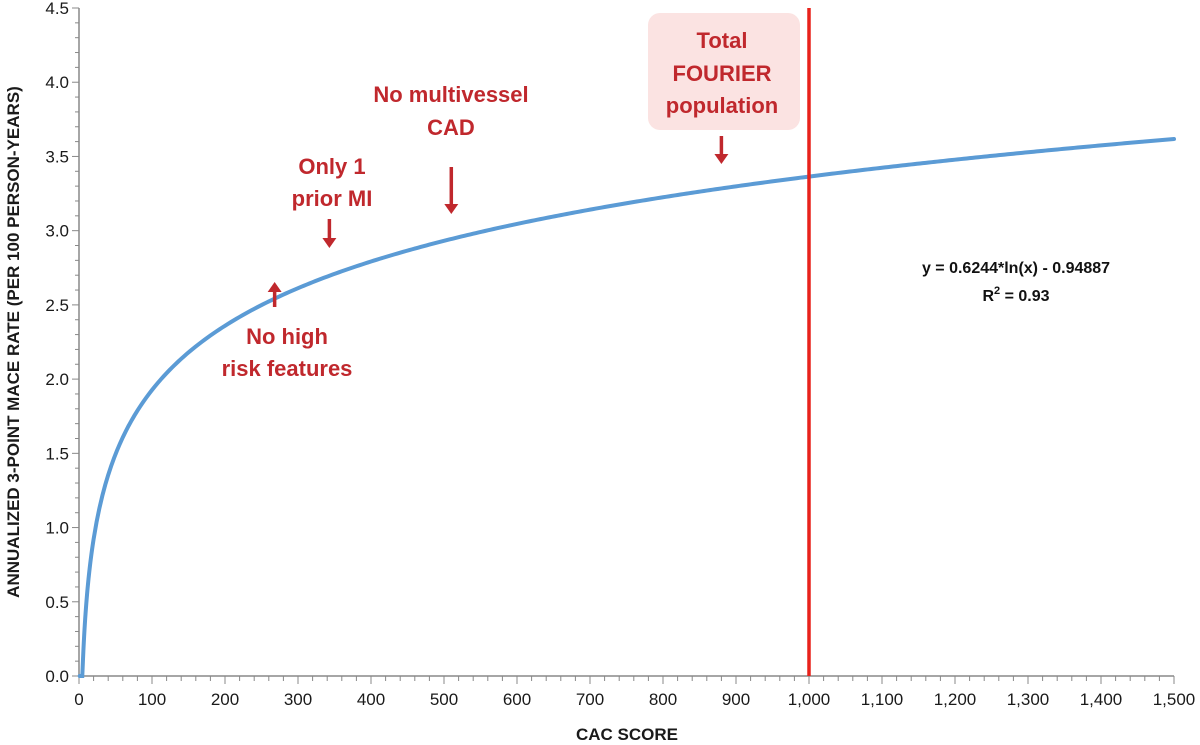  Describe the element at coordinates (451, 127) in the screenshot. I see `annotation-label: CAD` at that location.